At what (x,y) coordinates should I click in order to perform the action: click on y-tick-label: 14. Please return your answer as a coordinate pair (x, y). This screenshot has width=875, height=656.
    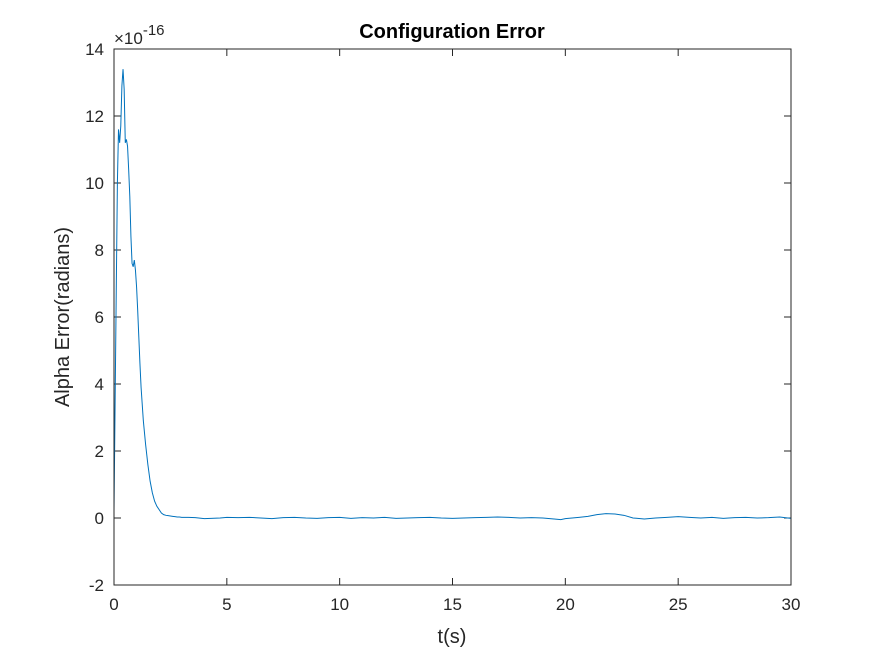
    Looking at the image, I should click on (94, 49).